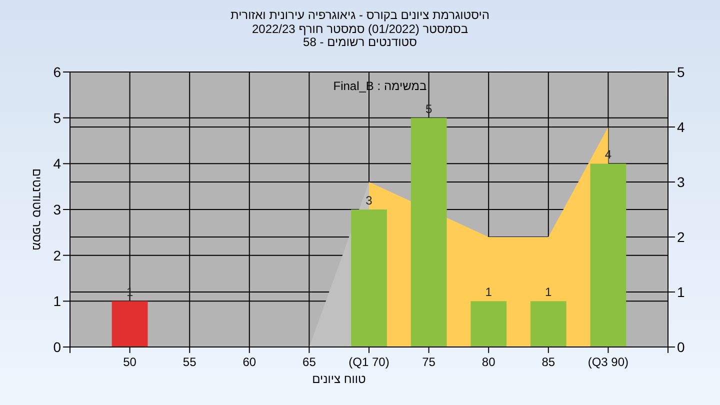  What do you see at coordinates (681, 292) in the screenshot?
I see `y2-tick-label: 1` at bounding box center [681, 292].